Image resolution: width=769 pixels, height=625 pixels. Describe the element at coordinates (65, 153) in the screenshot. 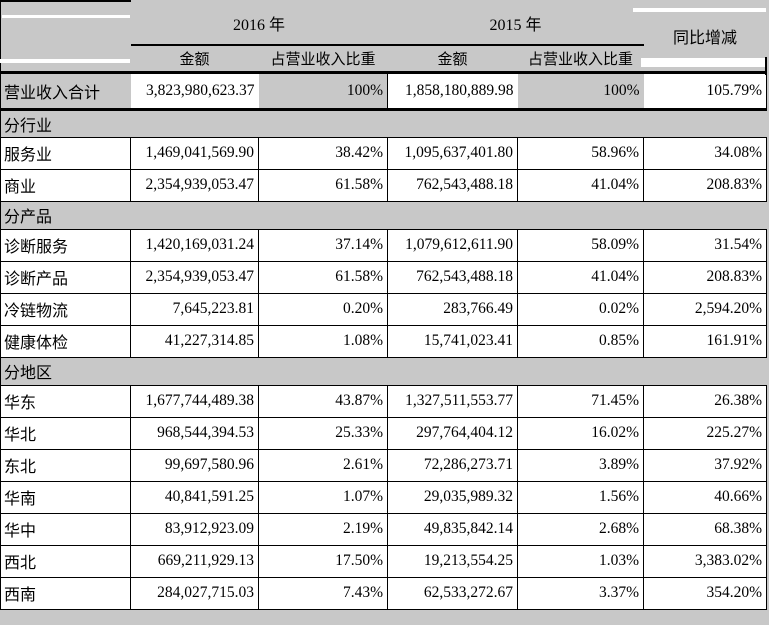

I see `row-label-cell: 服务业` at that location.